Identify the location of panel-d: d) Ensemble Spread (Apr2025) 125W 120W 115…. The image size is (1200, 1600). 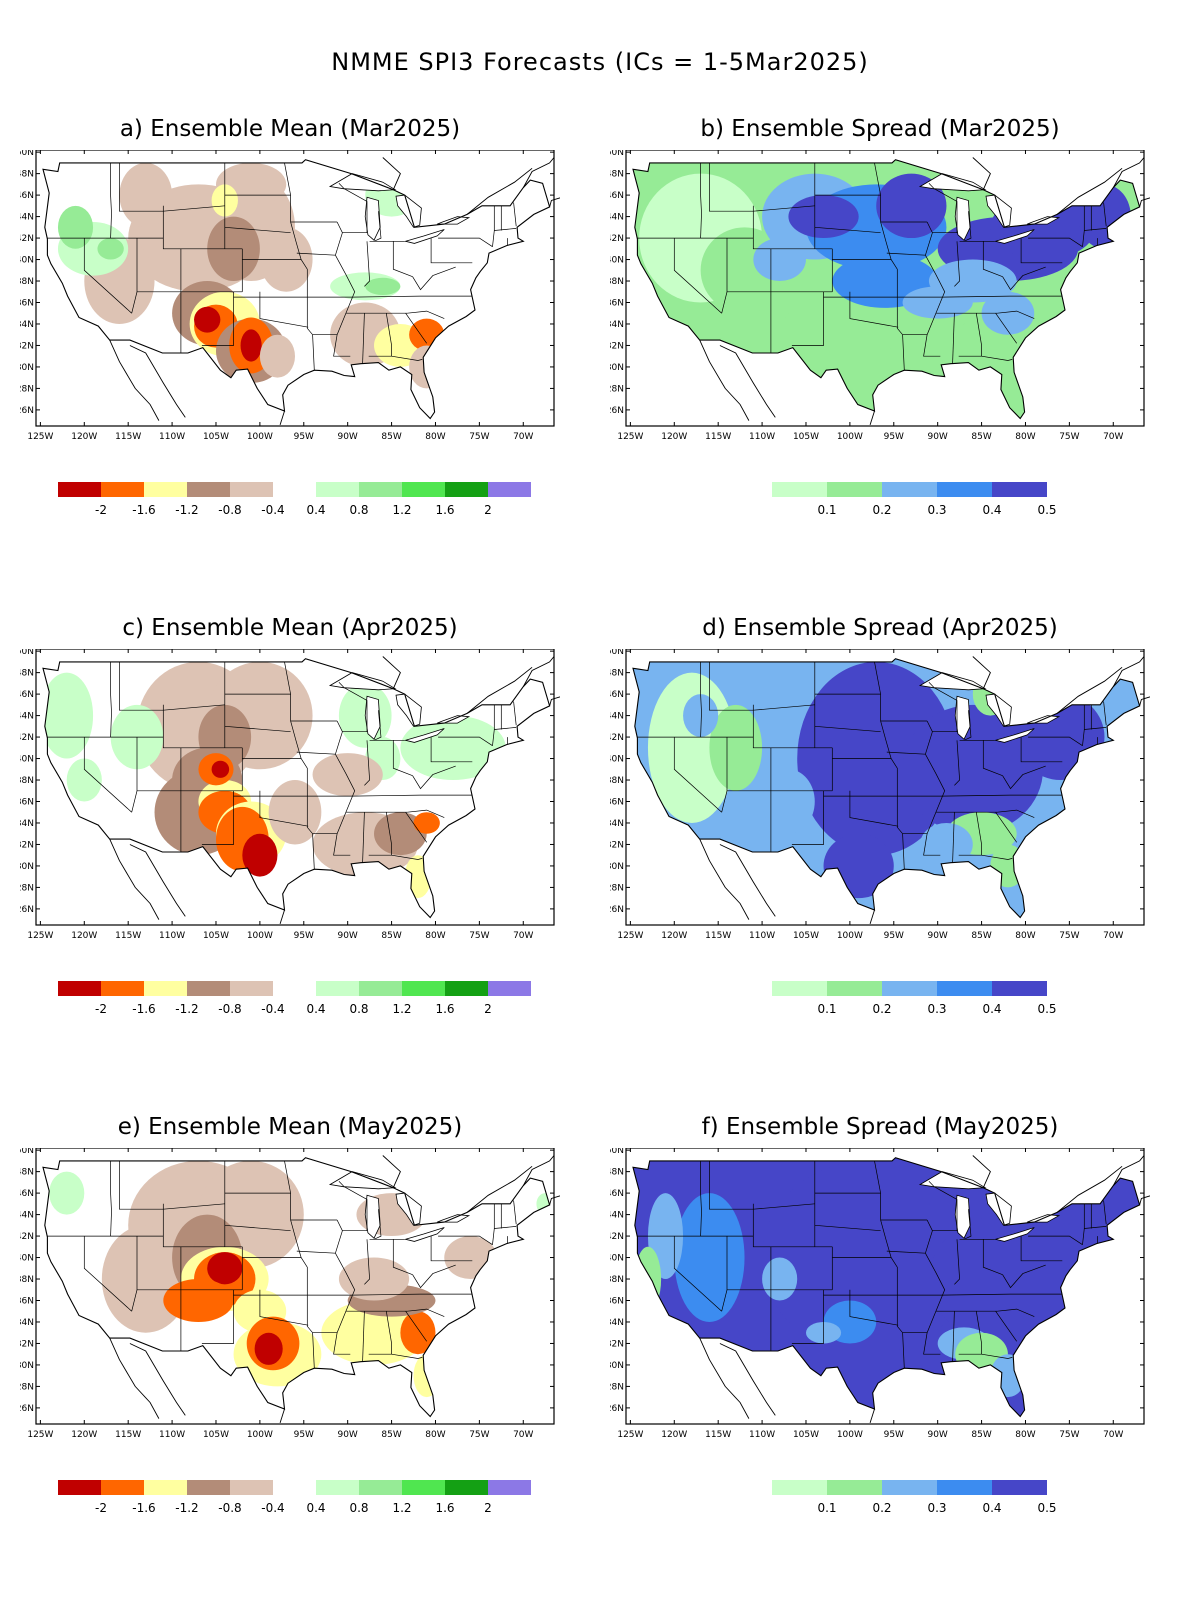
(880, 825).